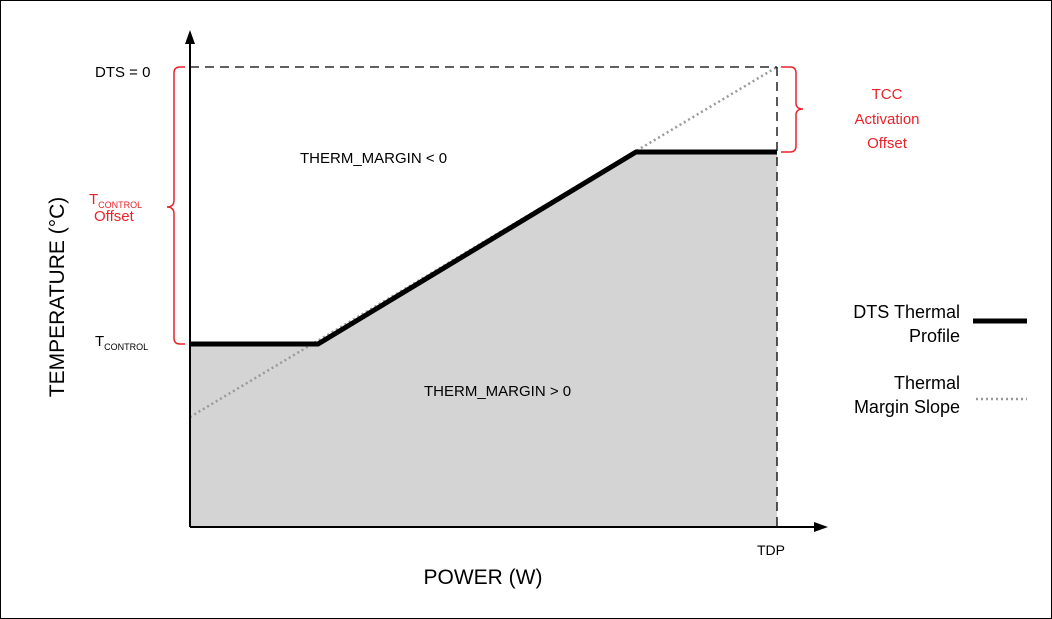  Describe the element at coordinates (771, 550) in the screenshot. I see `tdp-label: TDP` at that location.